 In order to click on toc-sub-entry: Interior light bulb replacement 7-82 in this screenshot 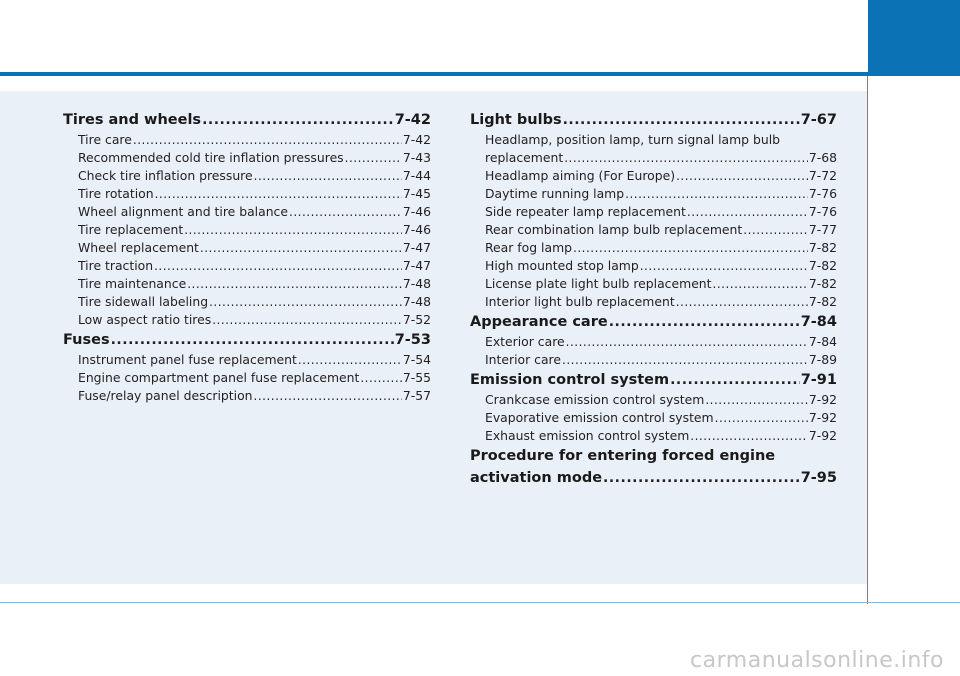, I will do `click(653, 302)`.